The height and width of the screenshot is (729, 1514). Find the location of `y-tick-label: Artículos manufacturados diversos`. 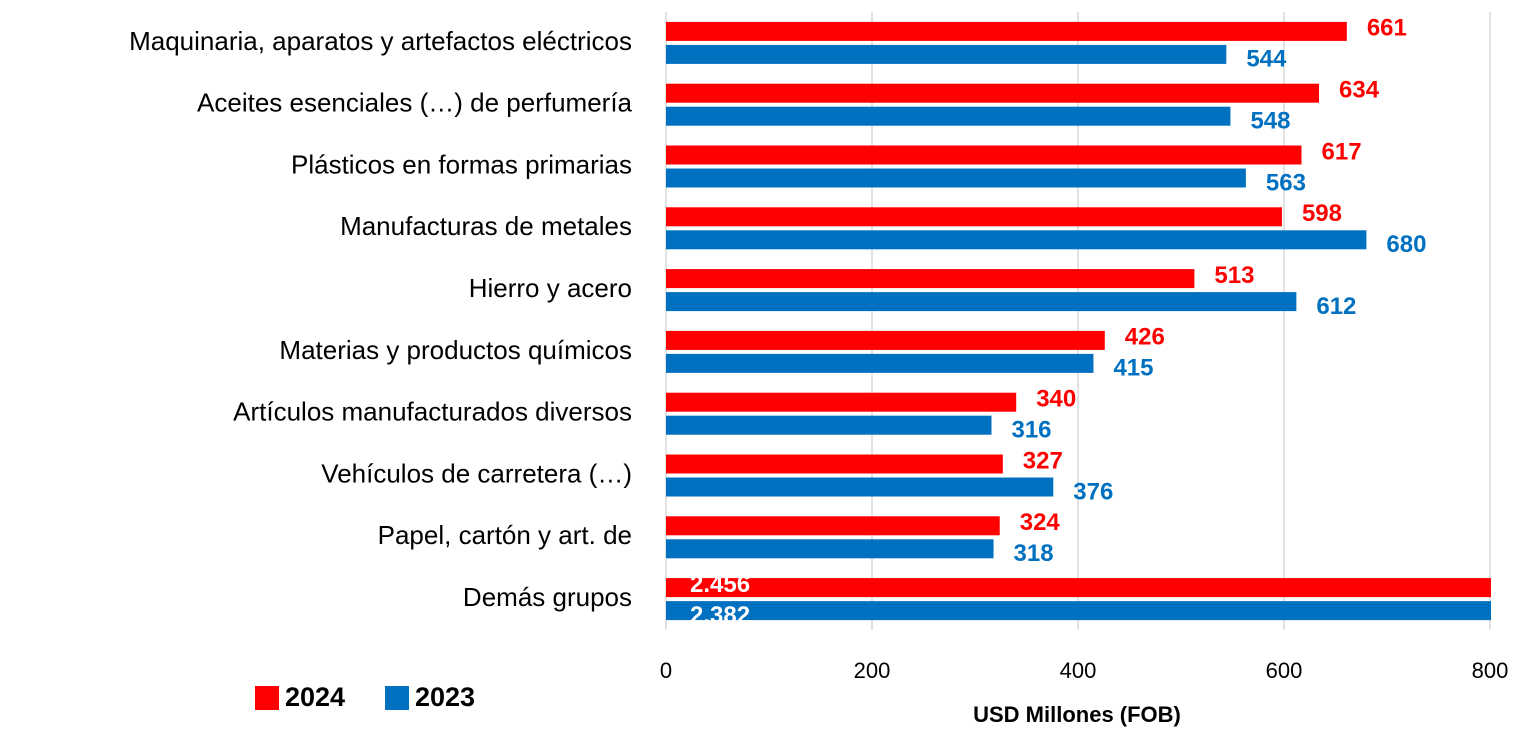

y-tick-label: Artículos manufacturados diversos is located at coordinates (432, 412).